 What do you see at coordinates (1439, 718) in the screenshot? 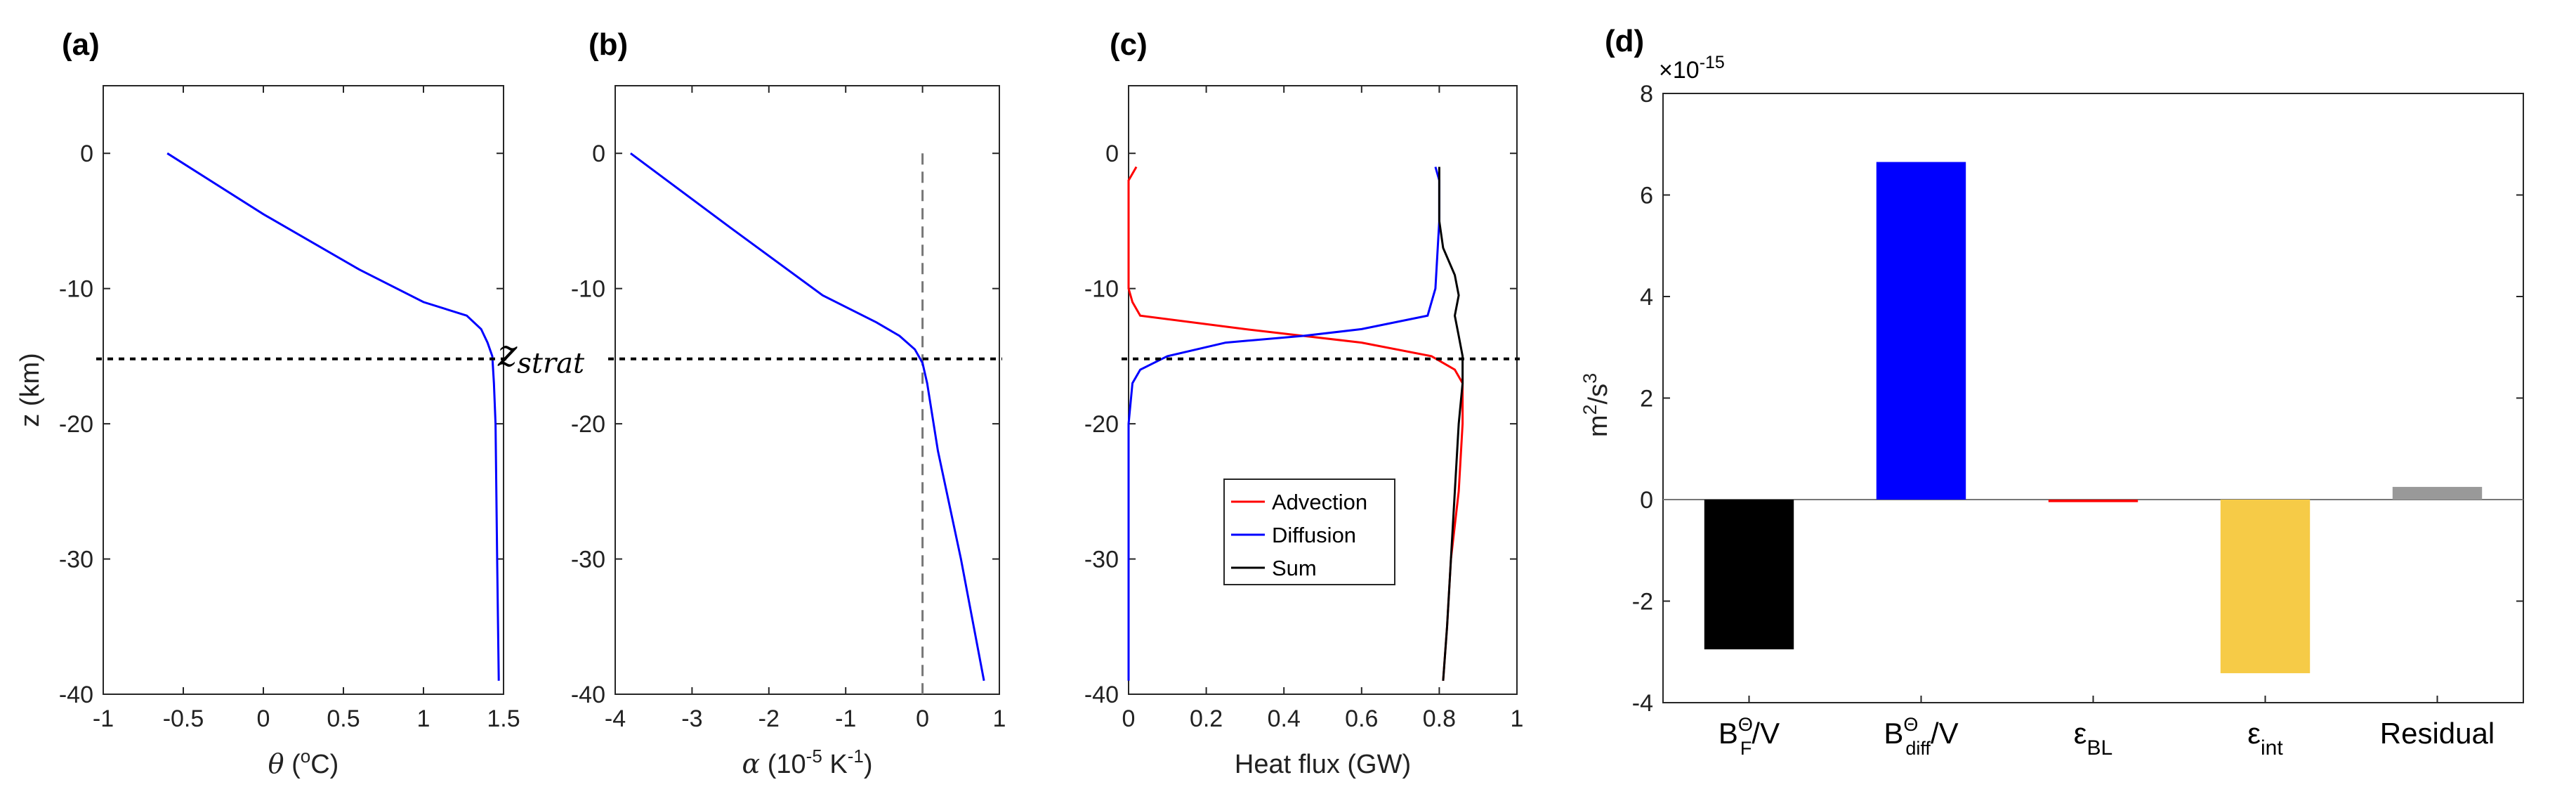
I see `x-tick-label: 0.8` at bounding box center [1439, 718].